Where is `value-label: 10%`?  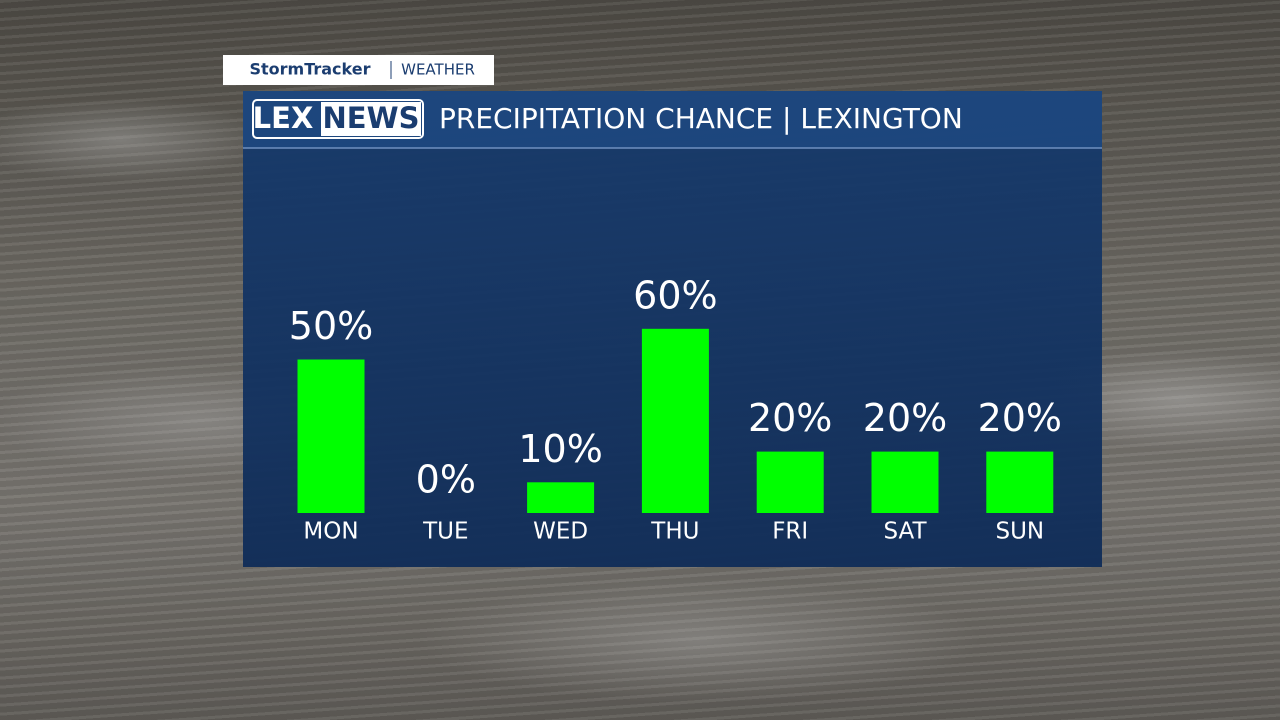
value-label: 10% is located at coordinates (560, 449).